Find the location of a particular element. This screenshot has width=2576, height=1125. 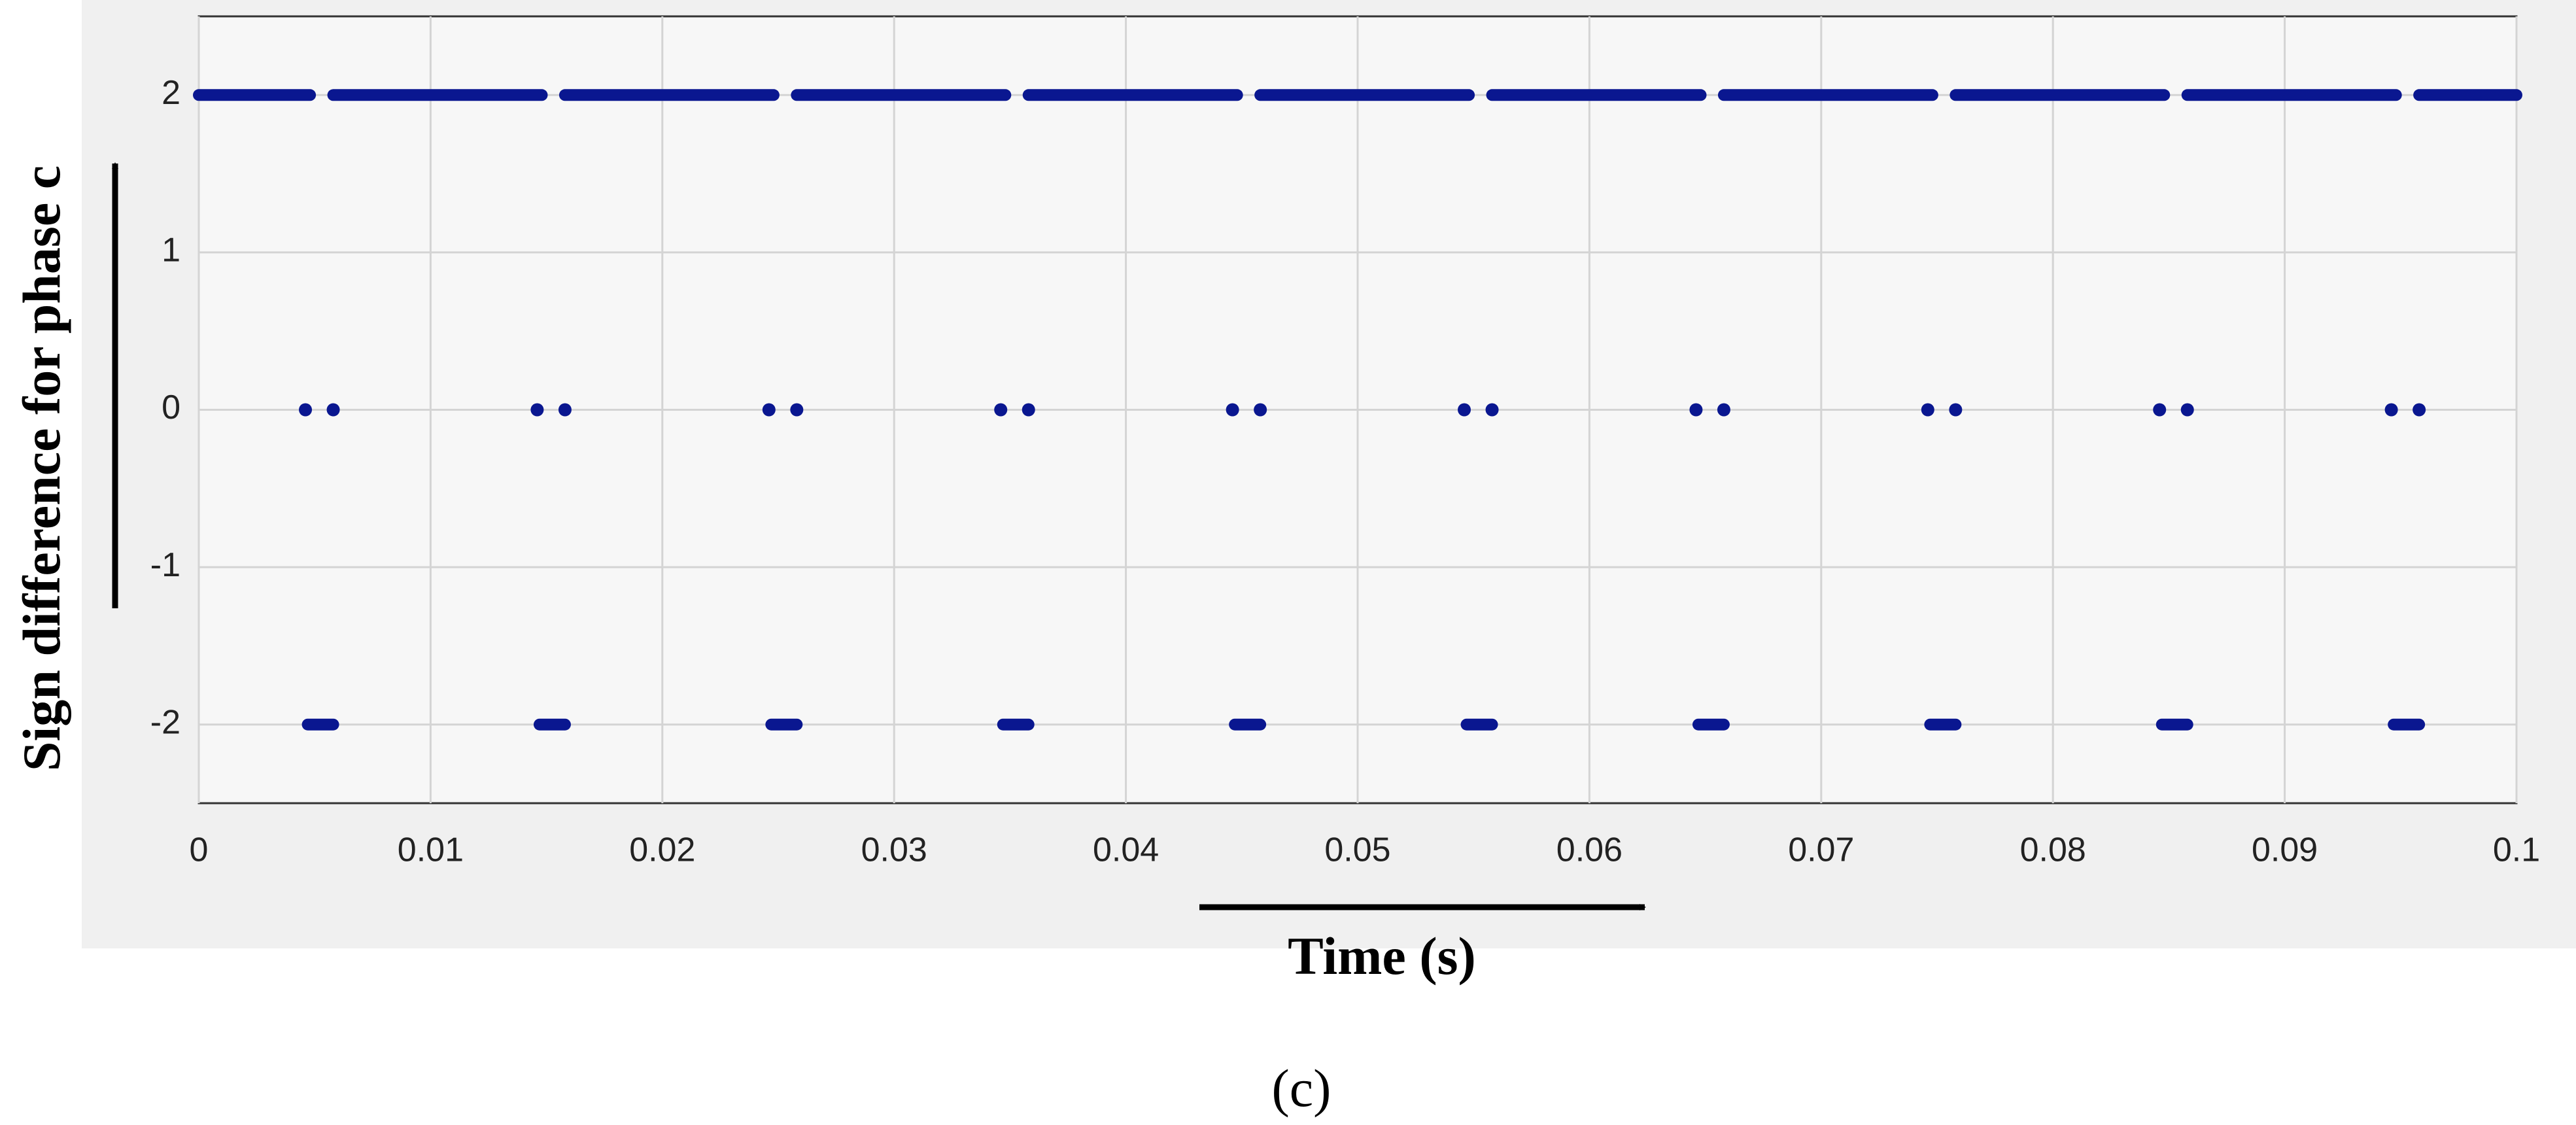

y-tick-label: -1 is located at coordinates (165, 565).